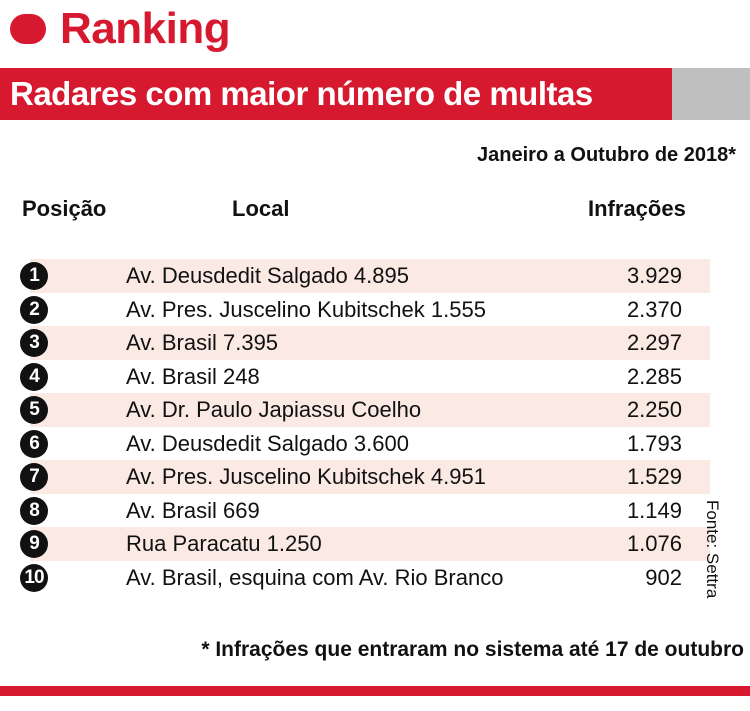 The height and width of the screenshot is (711, 750). Describe the element at coordinates (34, 443) in the screenshot. I see `rank-badge: 6` at that location.